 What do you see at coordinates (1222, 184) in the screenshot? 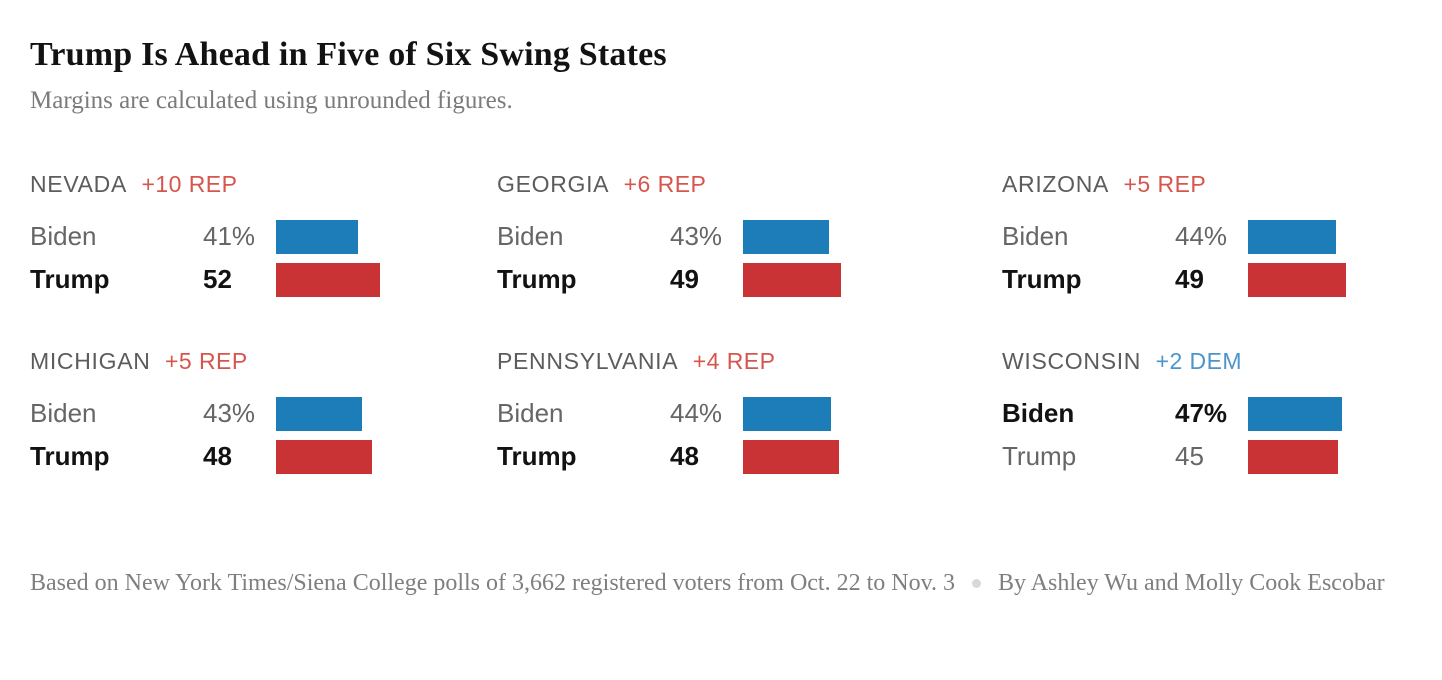
I see `panel-header: ARIZONA +5 REP` at bounding box center [1222, 184].